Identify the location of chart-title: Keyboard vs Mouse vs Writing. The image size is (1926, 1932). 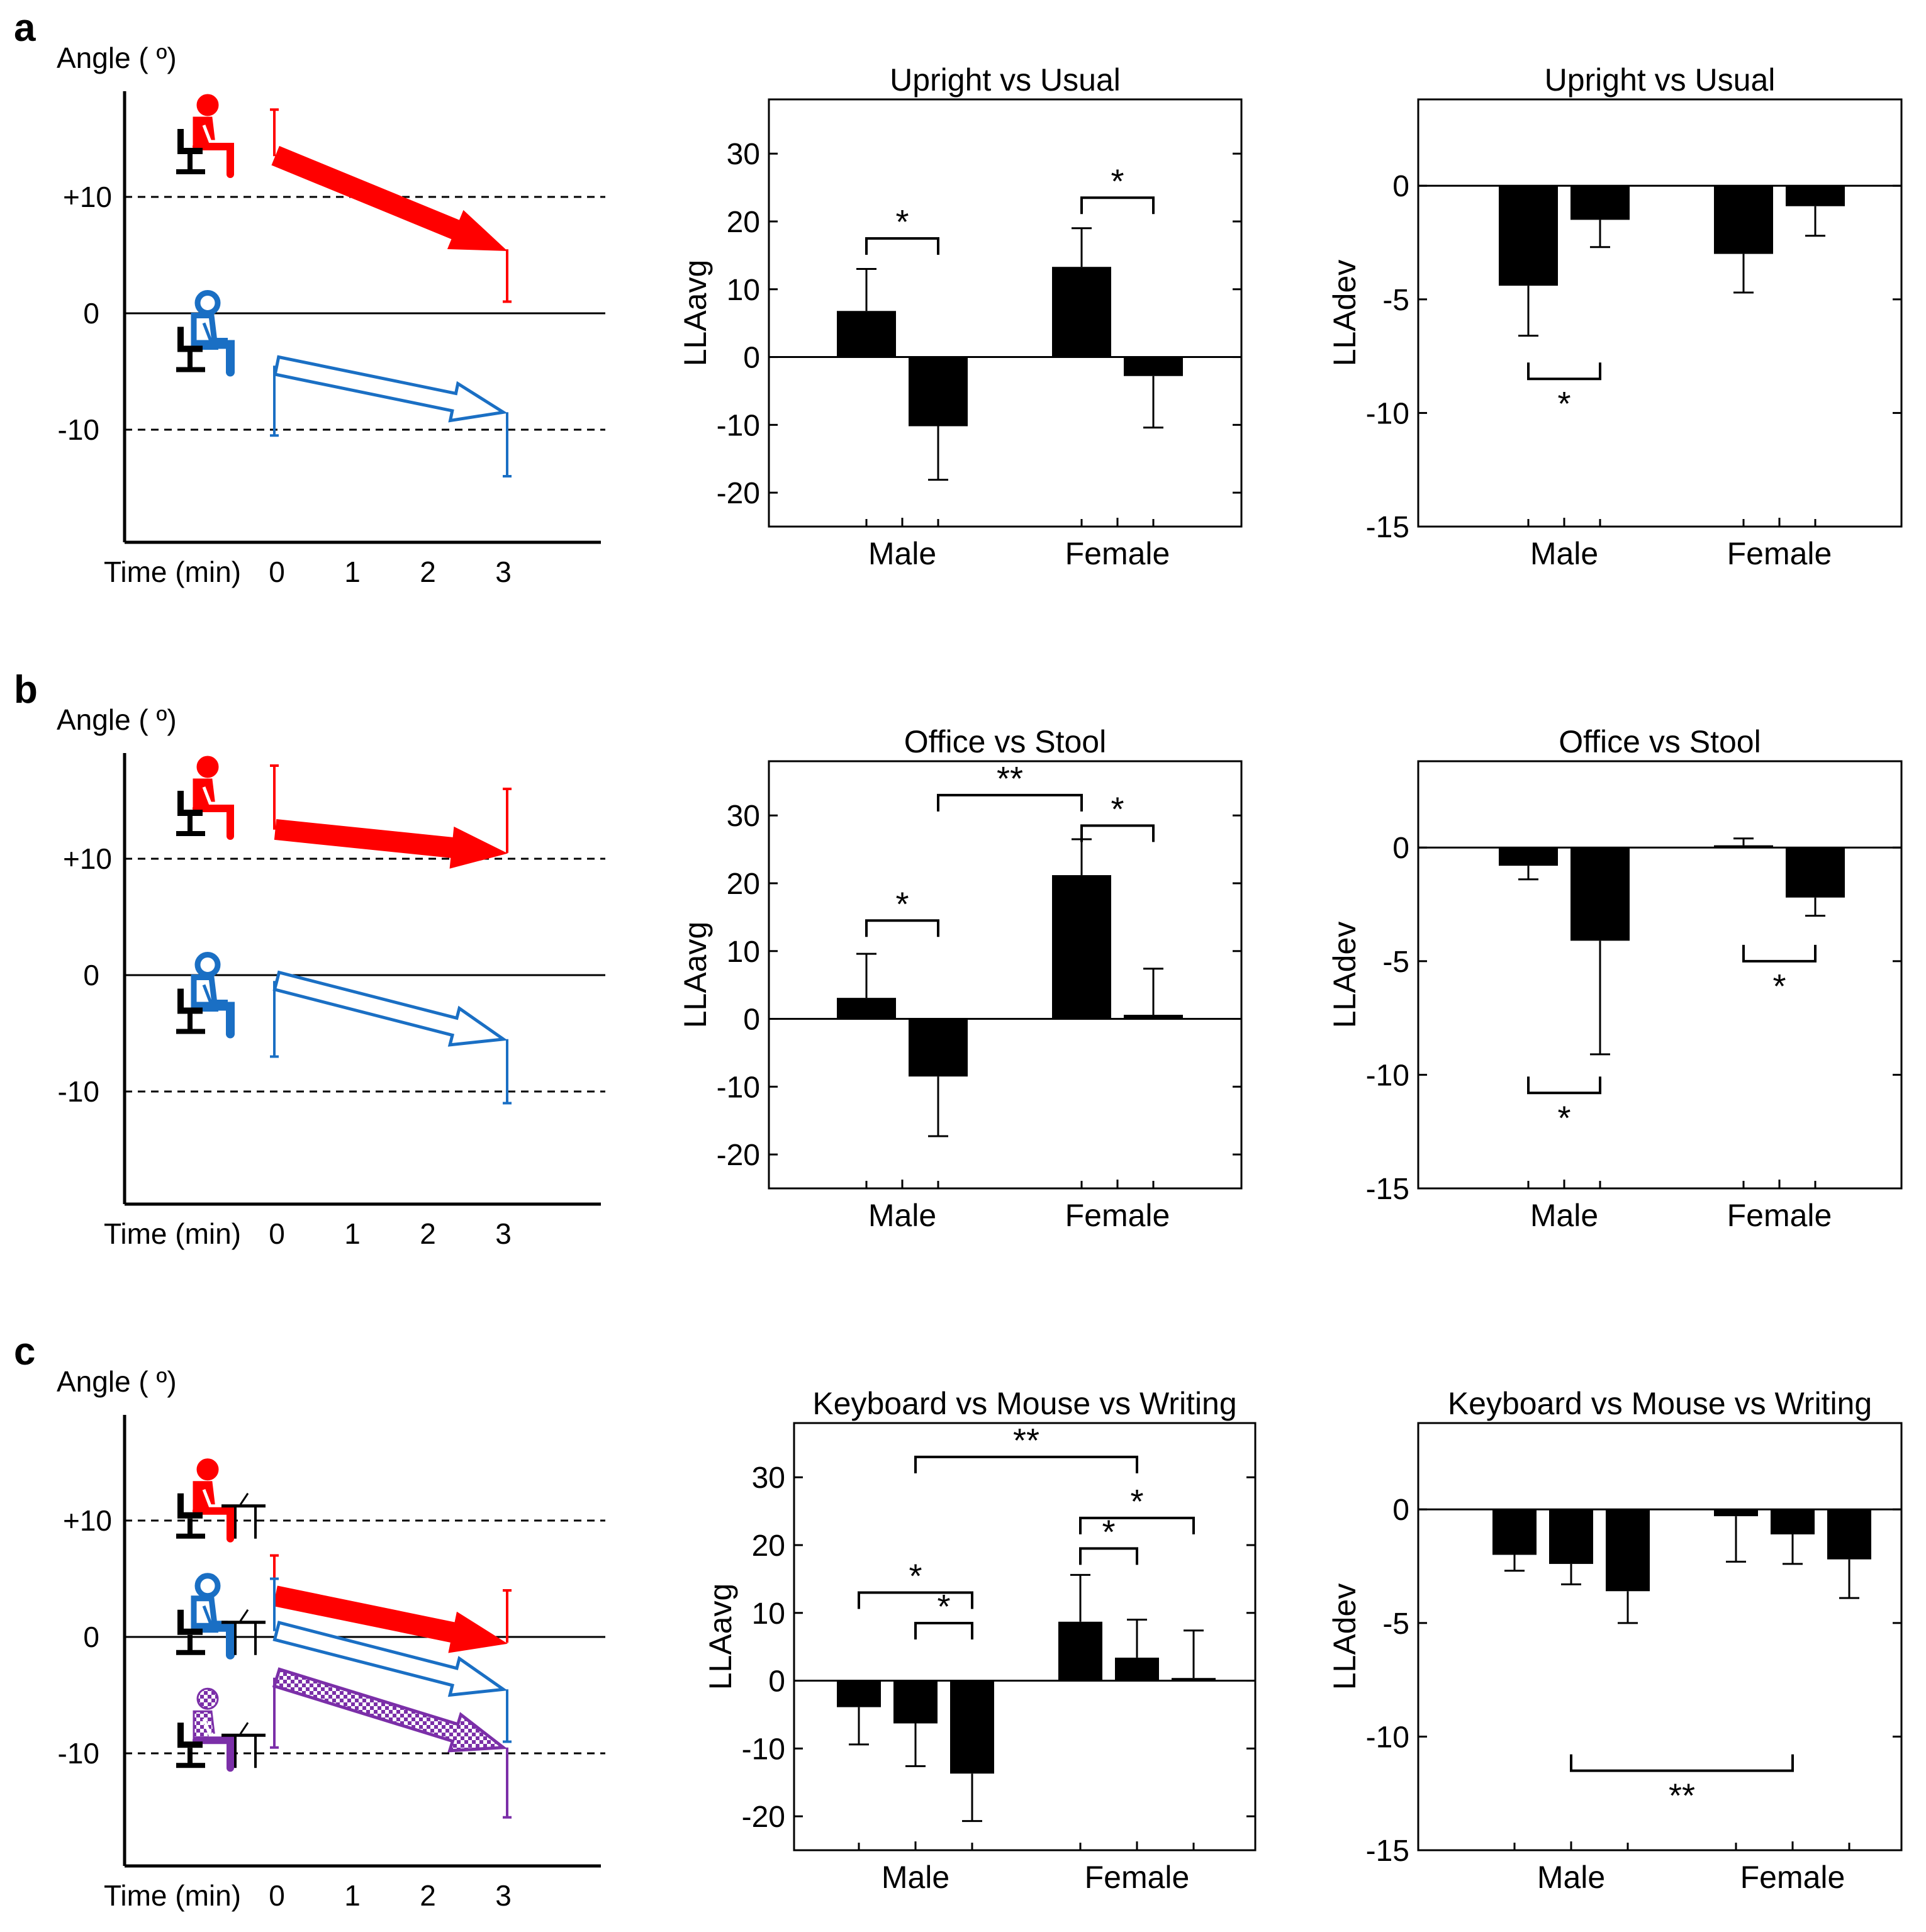
(1024, 1403).